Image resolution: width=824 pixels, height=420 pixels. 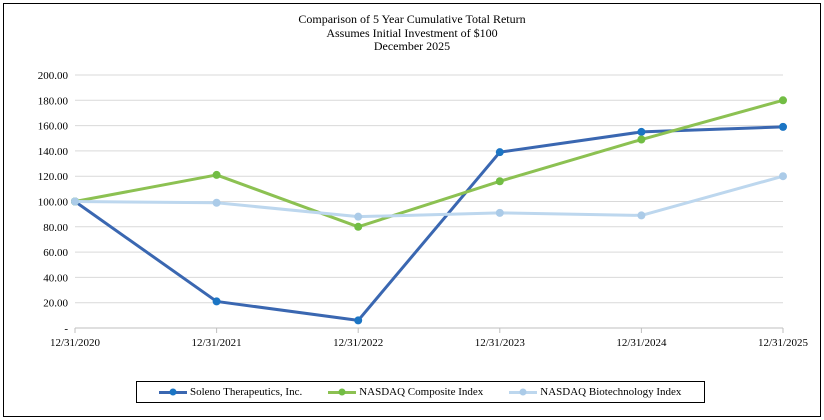 What do you see at coordinates (783, 343) in the screenshot?
I see `x-axis-label: 12/31/2025` at bounding box center [783, 343].